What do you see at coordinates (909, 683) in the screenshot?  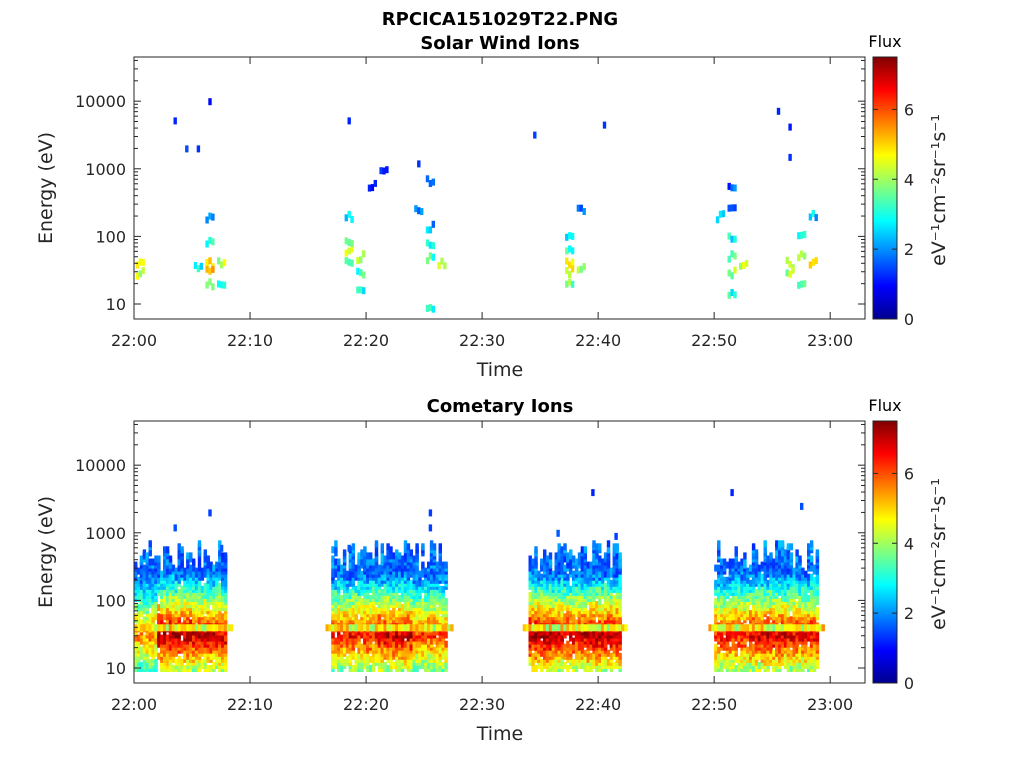 I see `colorbar-tick-label: 0` at bounding box center [909, 683].